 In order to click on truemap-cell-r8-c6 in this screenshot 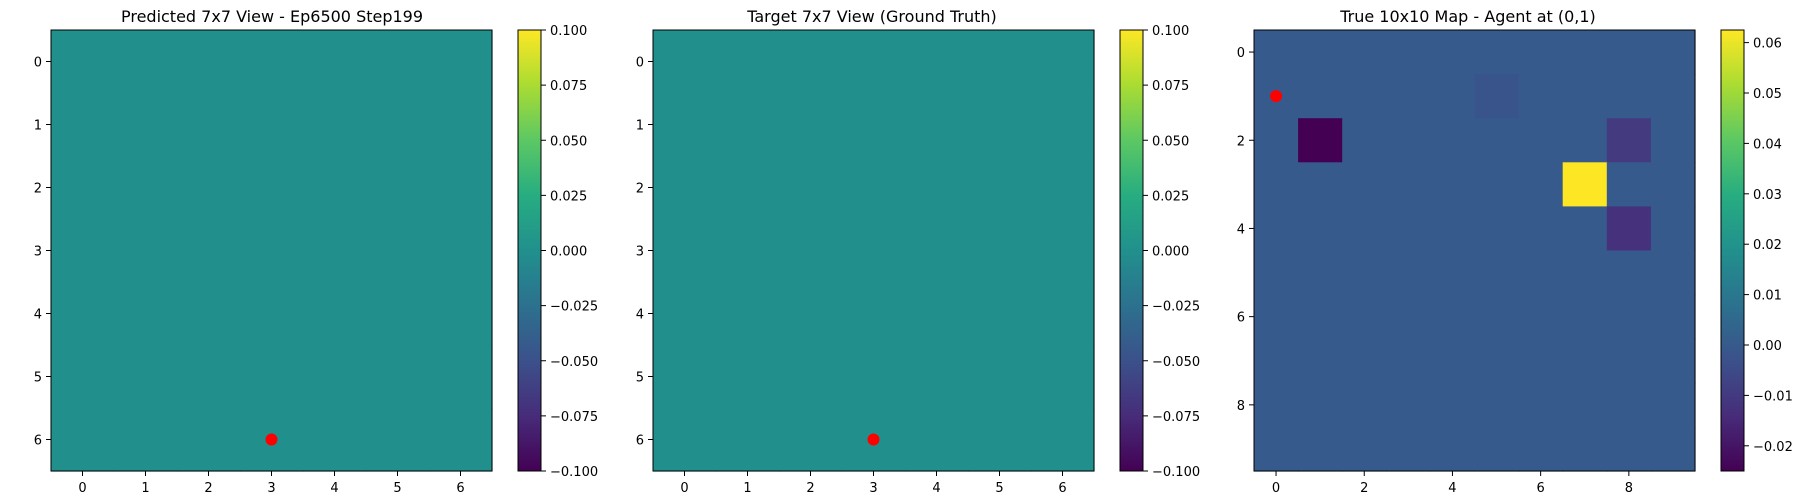, I will do `click(1541, 405)`.